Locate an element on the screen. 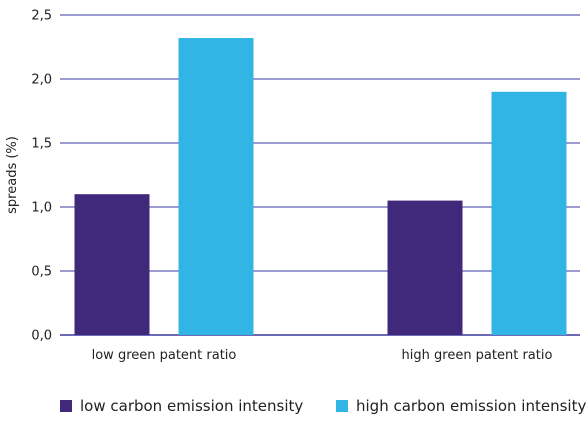 This screenshot has width=587, height=422. y-tick-label: 2,5 is located at coordinates (41, 16).